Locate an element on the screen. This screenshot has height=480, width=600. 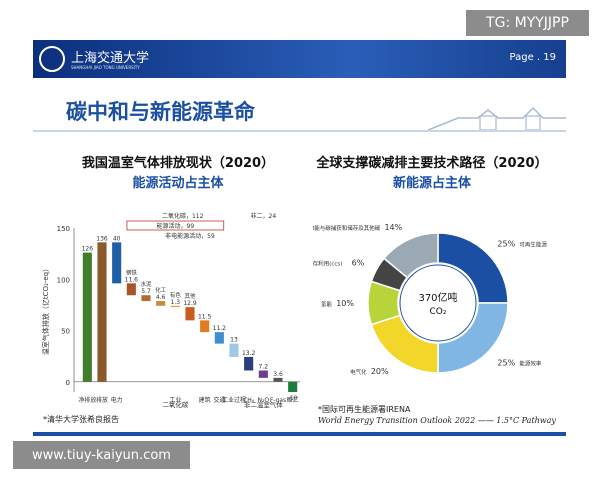
title-divider is located at coordinates (299, 131).